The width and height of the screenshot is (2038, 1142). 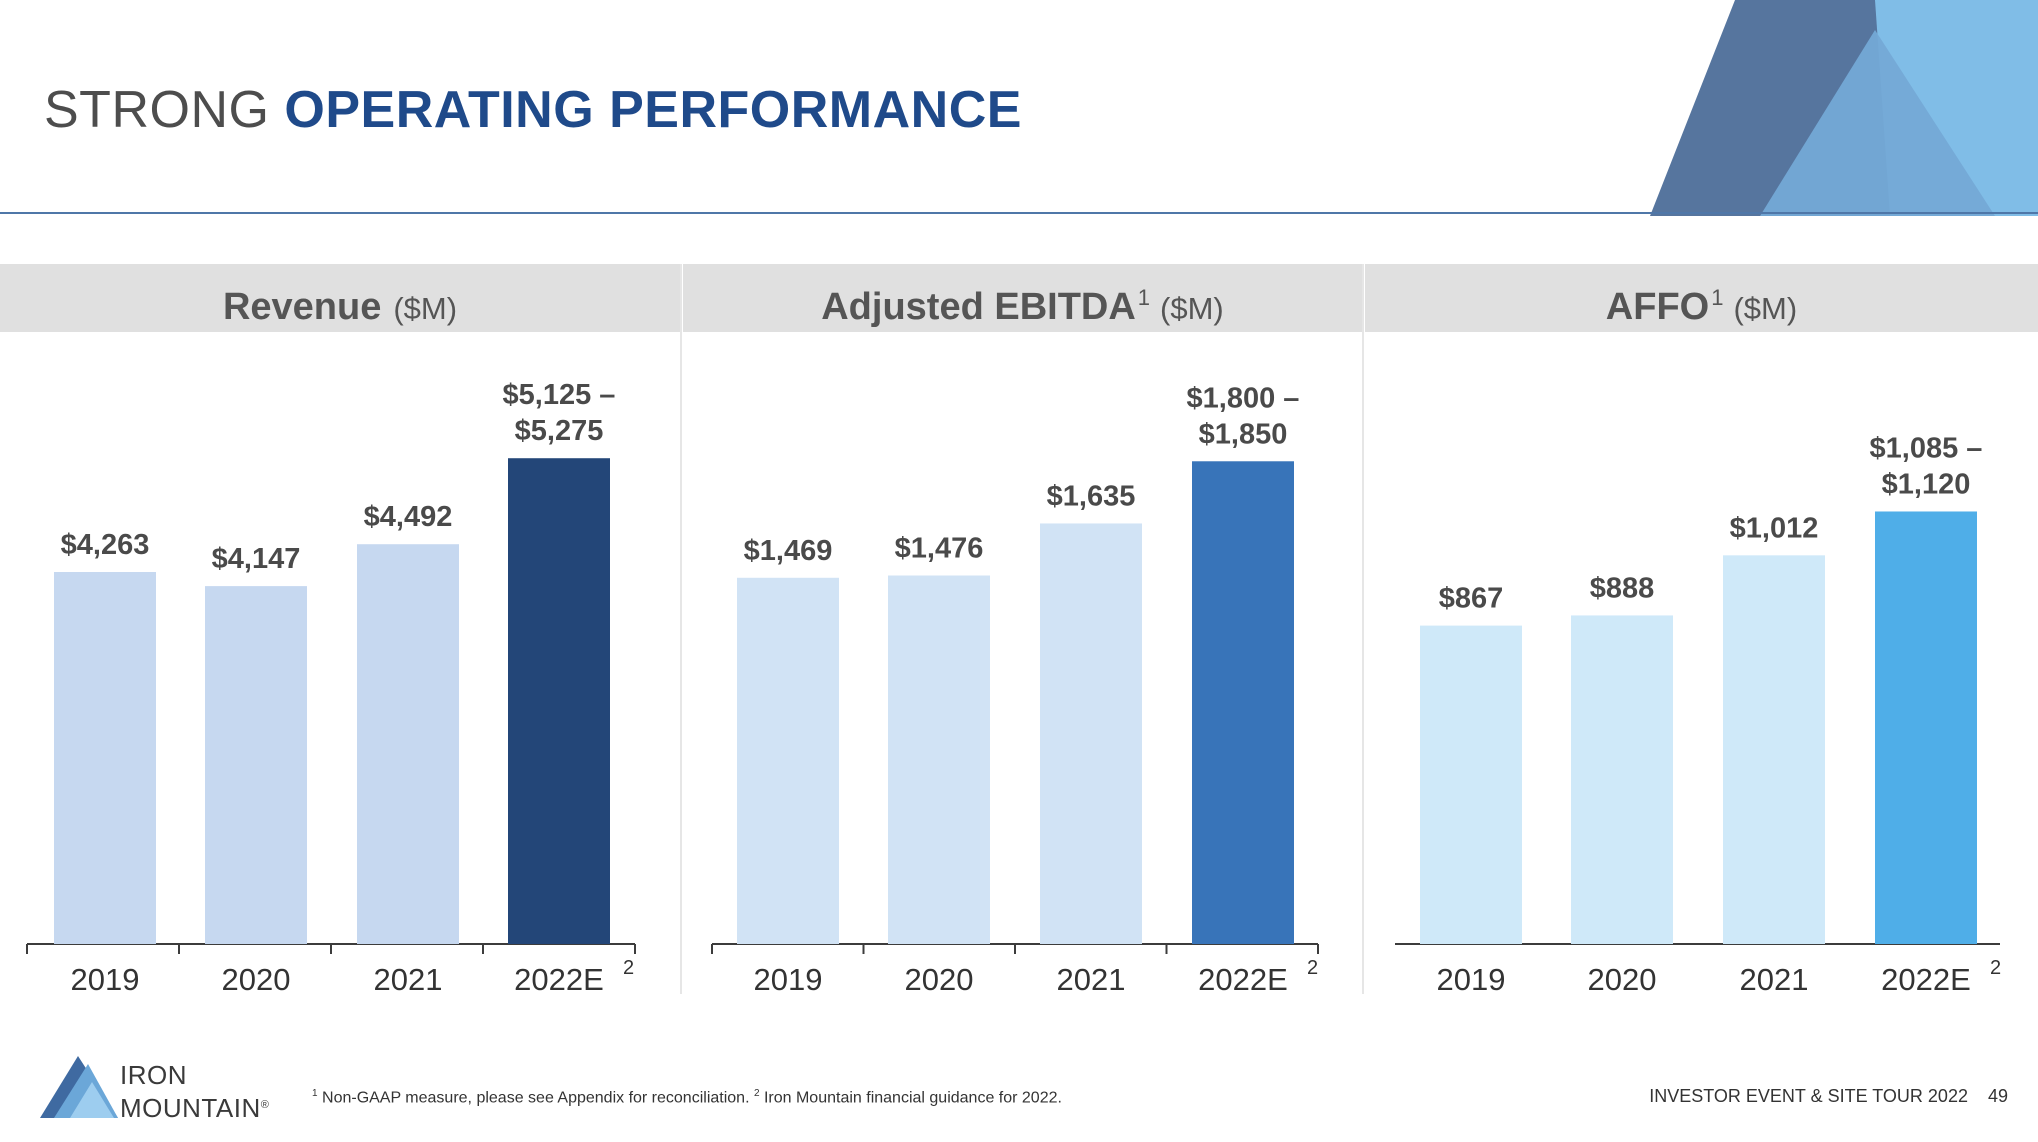 What do you see at coordinates (1091, 496) in the screenshot?
I see `data-label: $1,635` at bounding box center [1091, 496].